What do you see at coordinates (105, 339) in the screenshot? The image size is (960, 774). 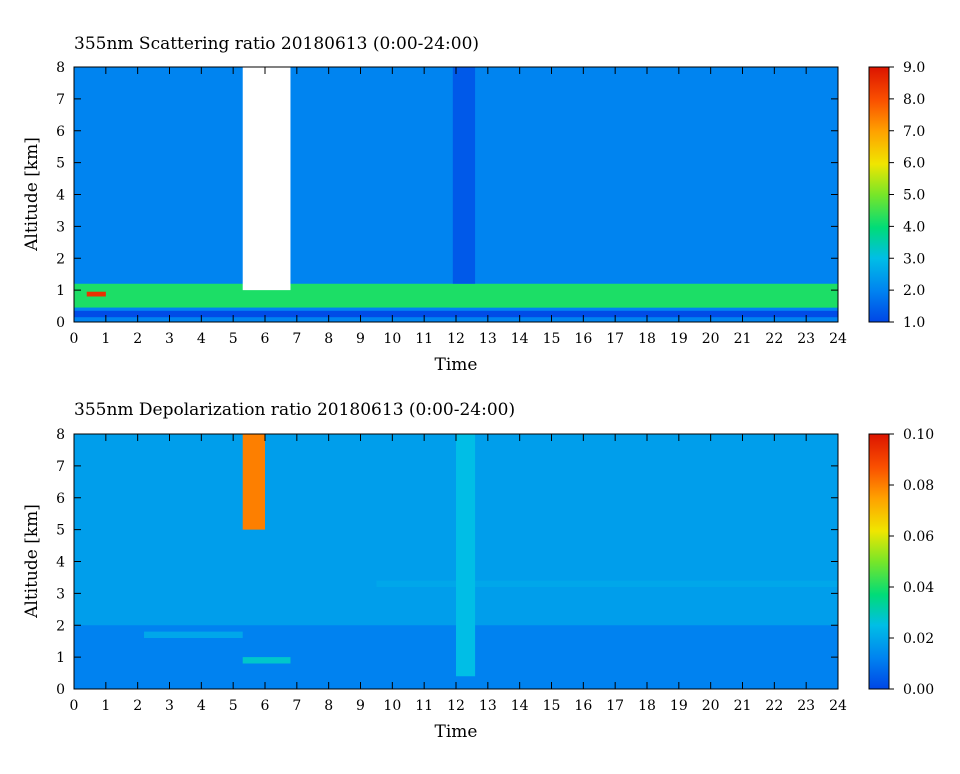 I see `scattering-ratio-x-tick-label: 1` at bounding box center [105, 339].